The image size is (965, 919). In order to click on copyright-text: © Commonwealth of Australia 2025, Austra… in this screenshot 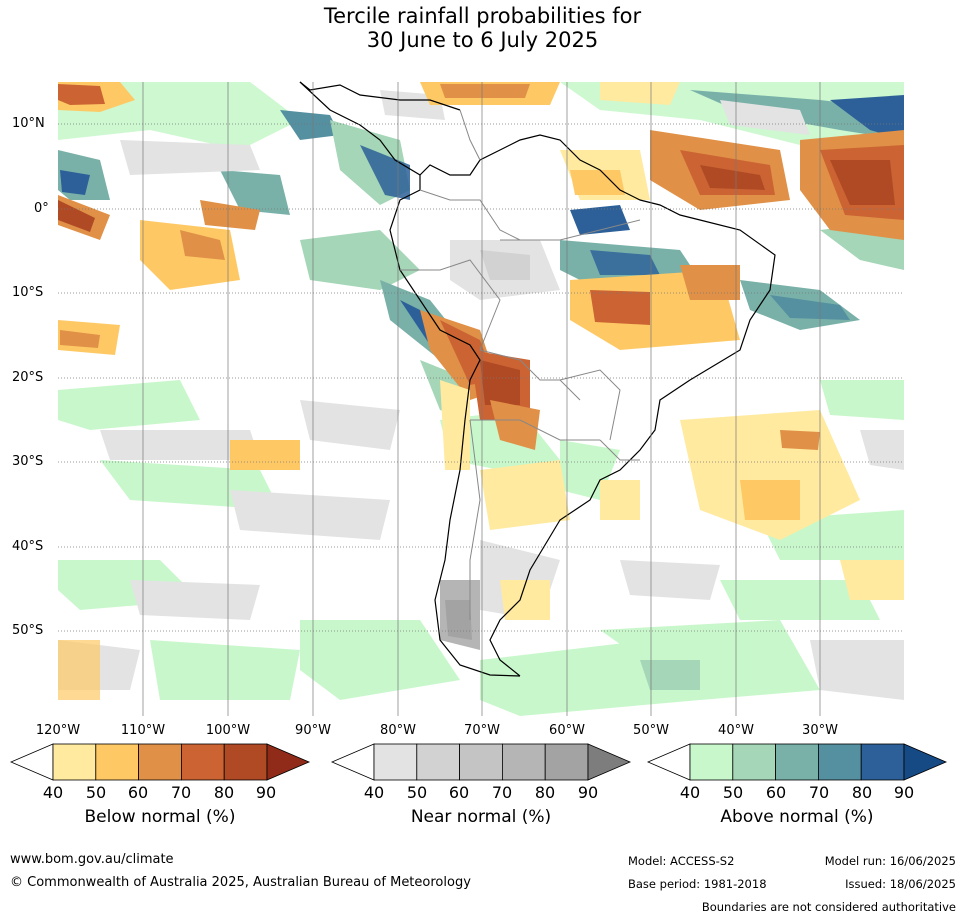, I will do `click(240, 882)`.